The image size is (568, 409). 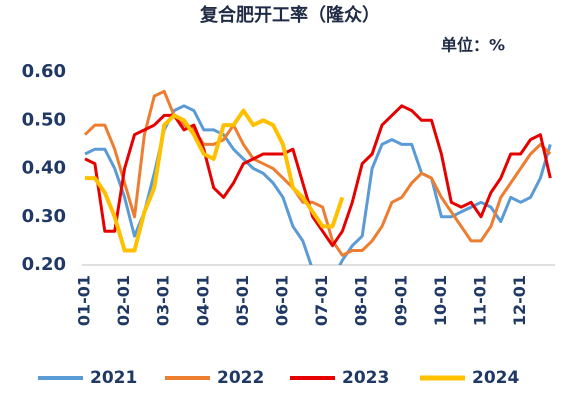 What do you see at coordinates (361, 300) in the screenshot?
I see `x-tick-label: 08-01` at bounding box center [361, 300].